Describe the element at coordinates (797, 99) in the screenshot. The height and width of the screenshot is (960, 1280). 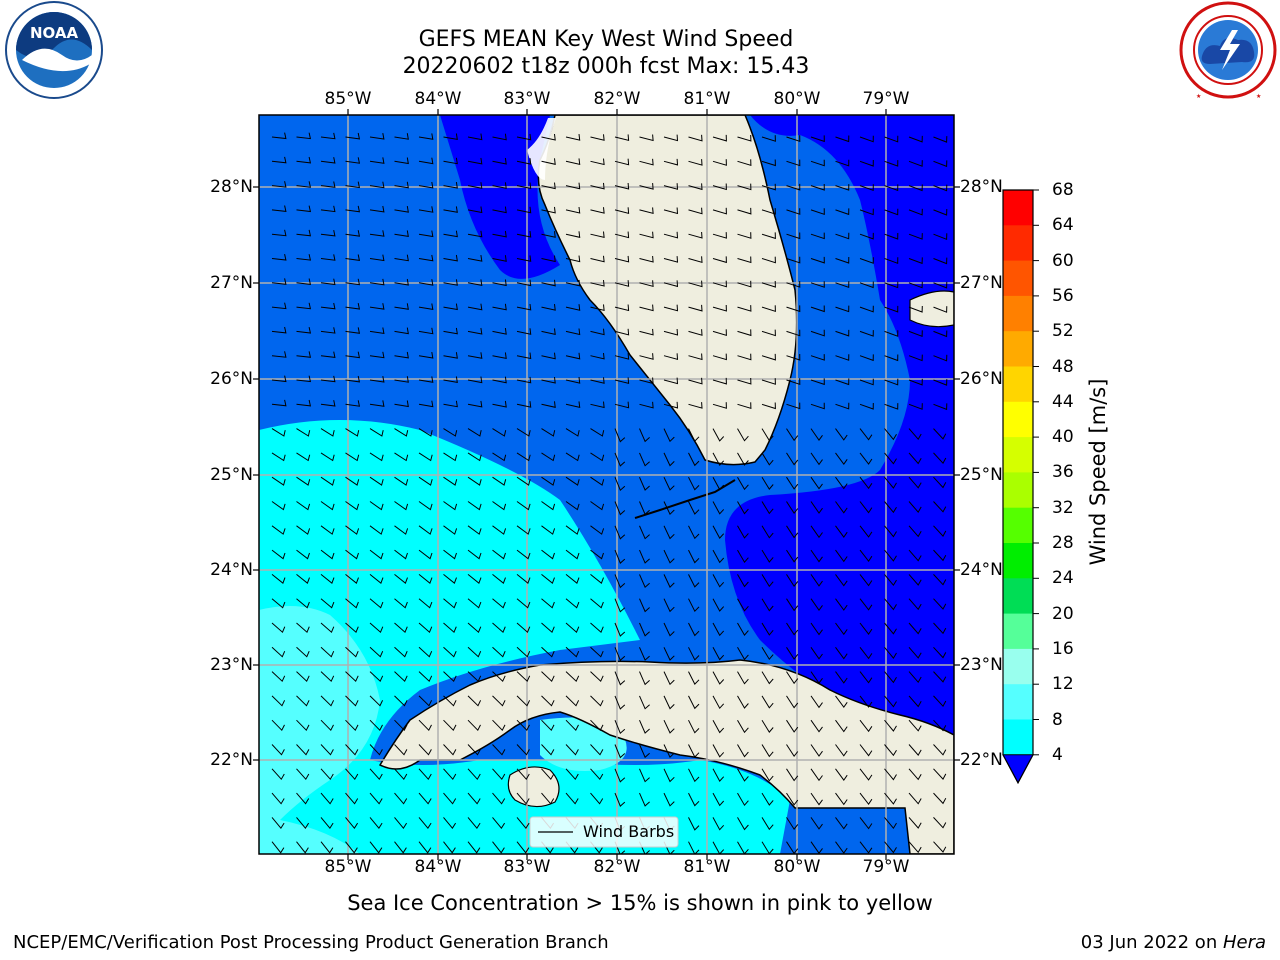
I see `lon-label-top-80w: 80°W` at that location.